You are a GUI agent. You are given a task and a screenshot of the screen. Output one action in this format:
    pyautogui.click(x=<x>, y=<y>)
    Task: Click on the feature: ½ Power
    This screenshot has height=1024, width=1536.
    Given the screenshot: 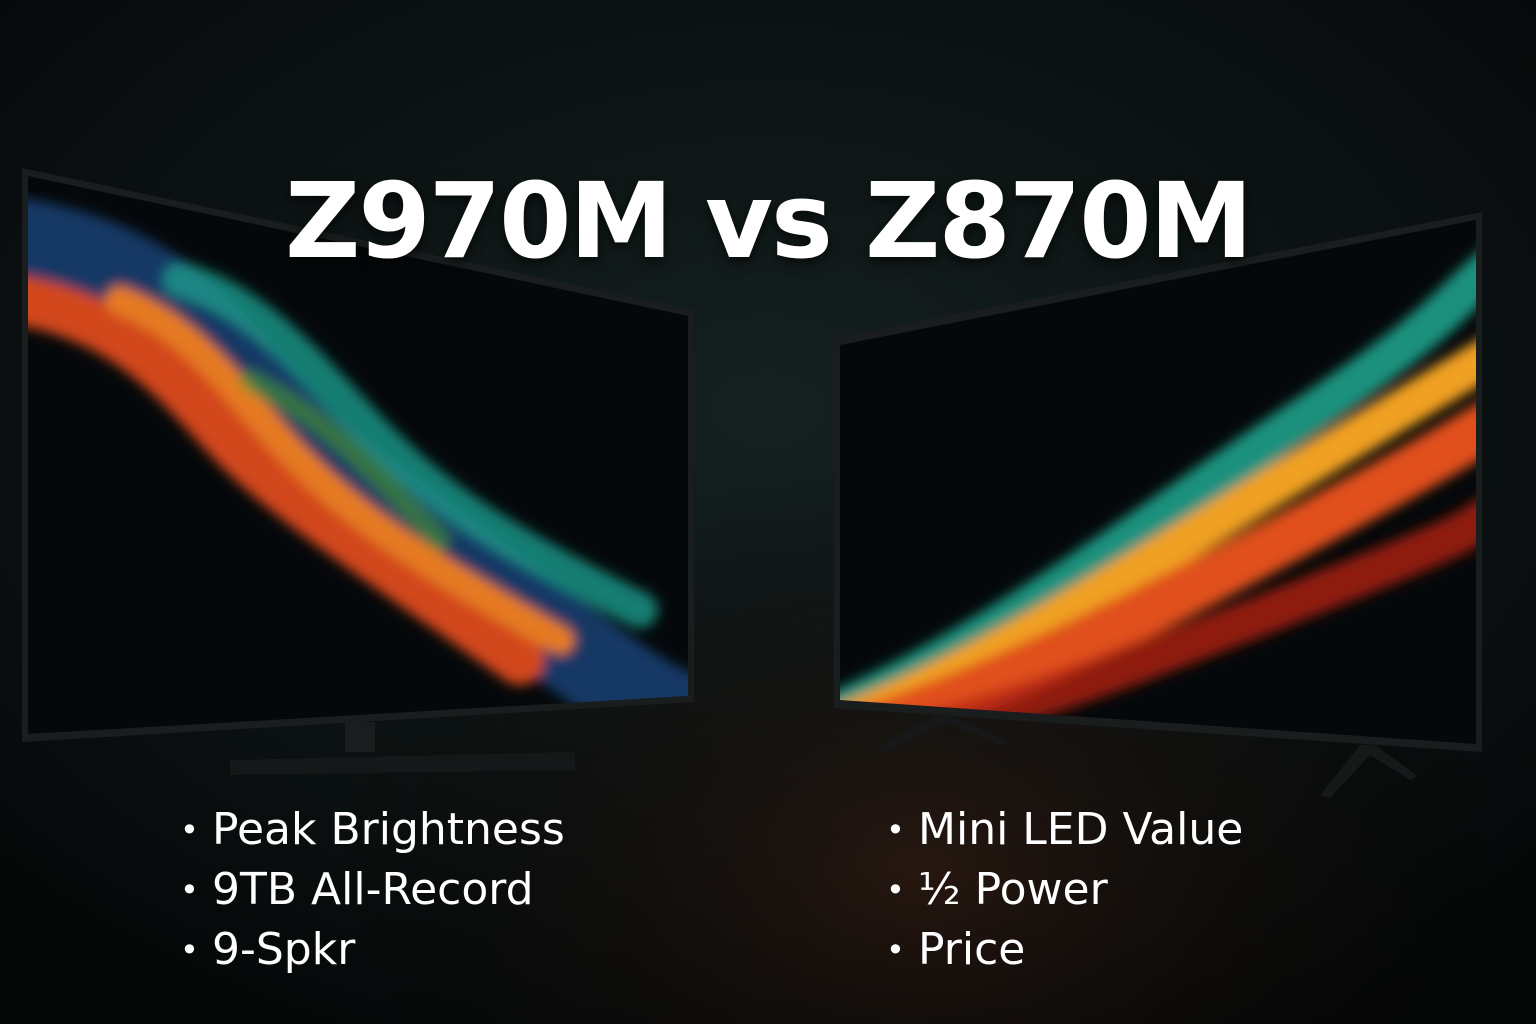 What is the action you would take?
    pyautogui.click(x=1064, y=890)
    